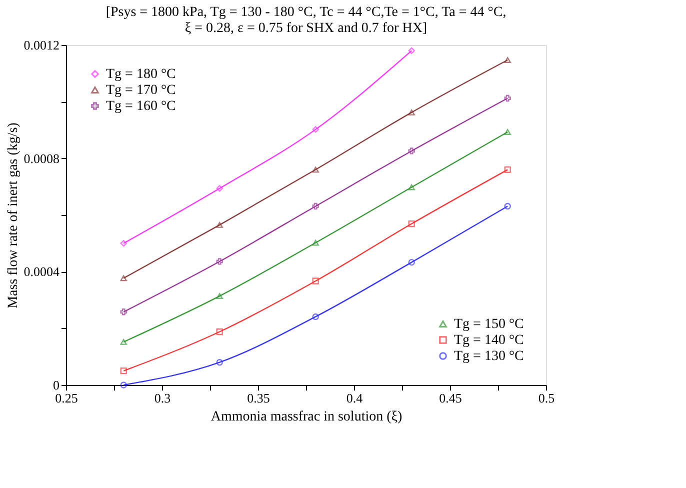  What do you see at coordinates (489, 356) in the screenshot?
I see `legend-label: Tg = 130 °C` at bounding box center [489, 356].